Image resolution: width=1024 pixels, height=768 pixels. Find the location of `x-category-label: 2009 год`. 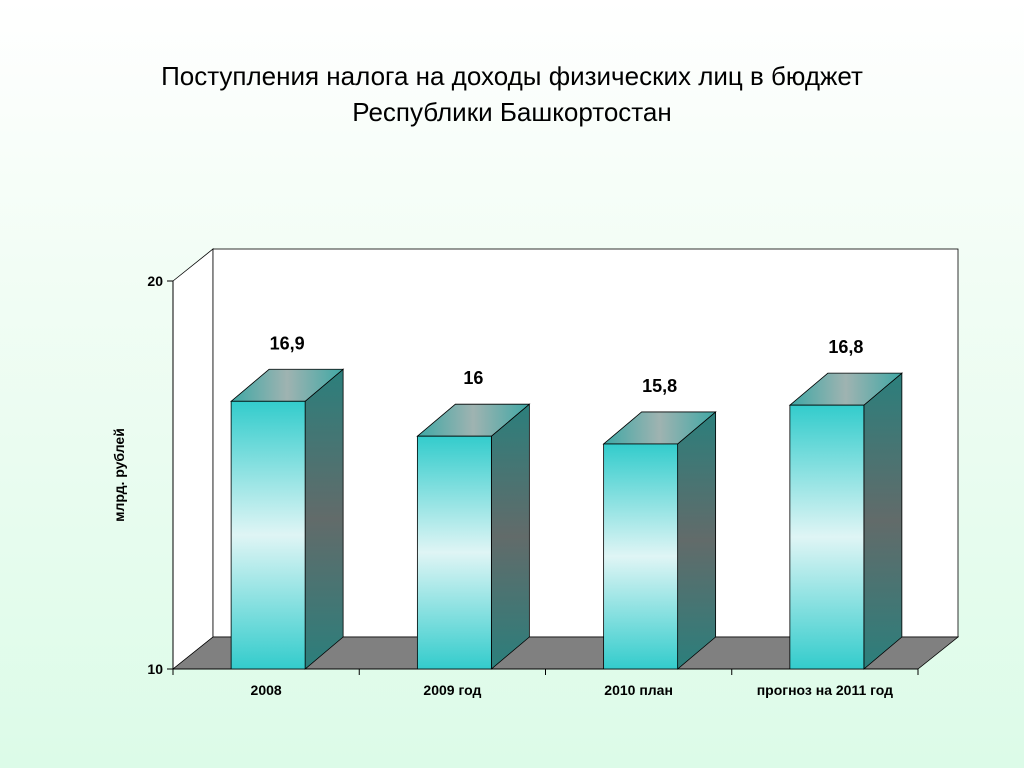

x-category-label: 2009 год is located at coordinates (452, 690).